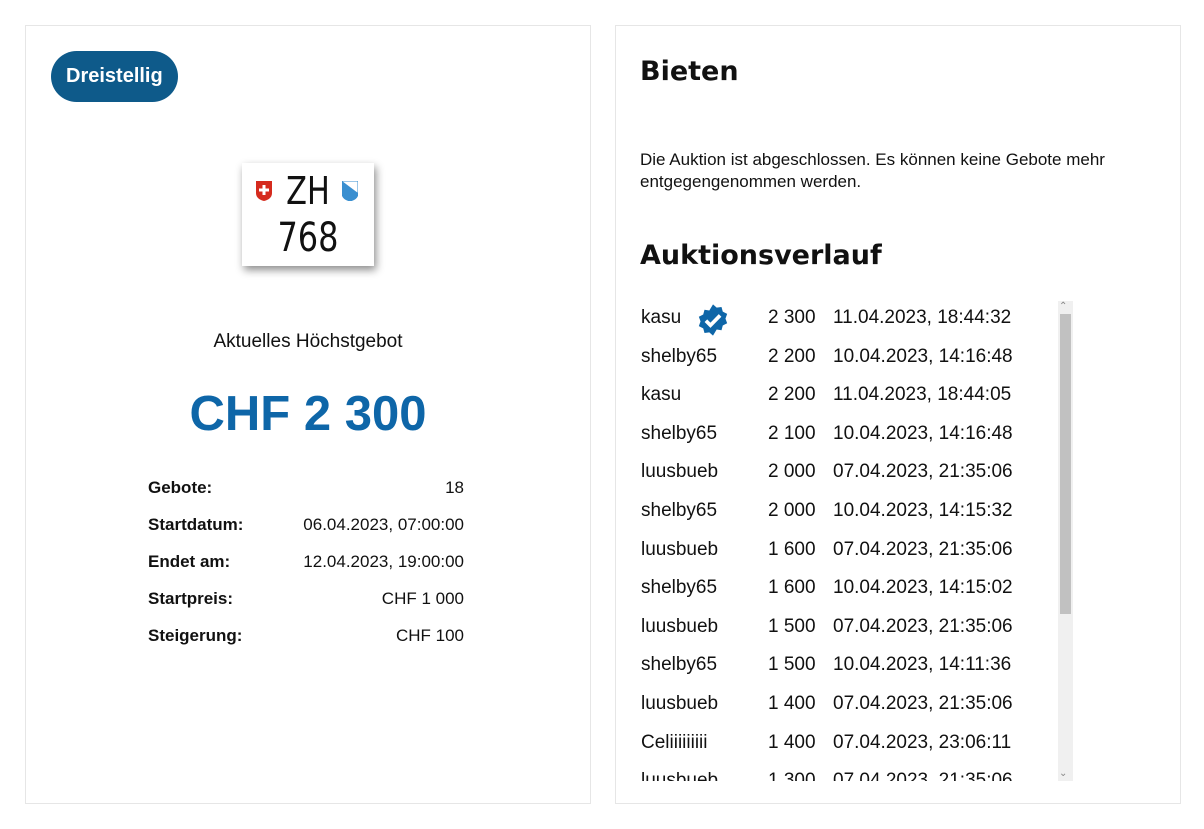  I want to click on bid-row: shelby65 1 600 10.04.2023, 14:15:02, so click(857, 590).